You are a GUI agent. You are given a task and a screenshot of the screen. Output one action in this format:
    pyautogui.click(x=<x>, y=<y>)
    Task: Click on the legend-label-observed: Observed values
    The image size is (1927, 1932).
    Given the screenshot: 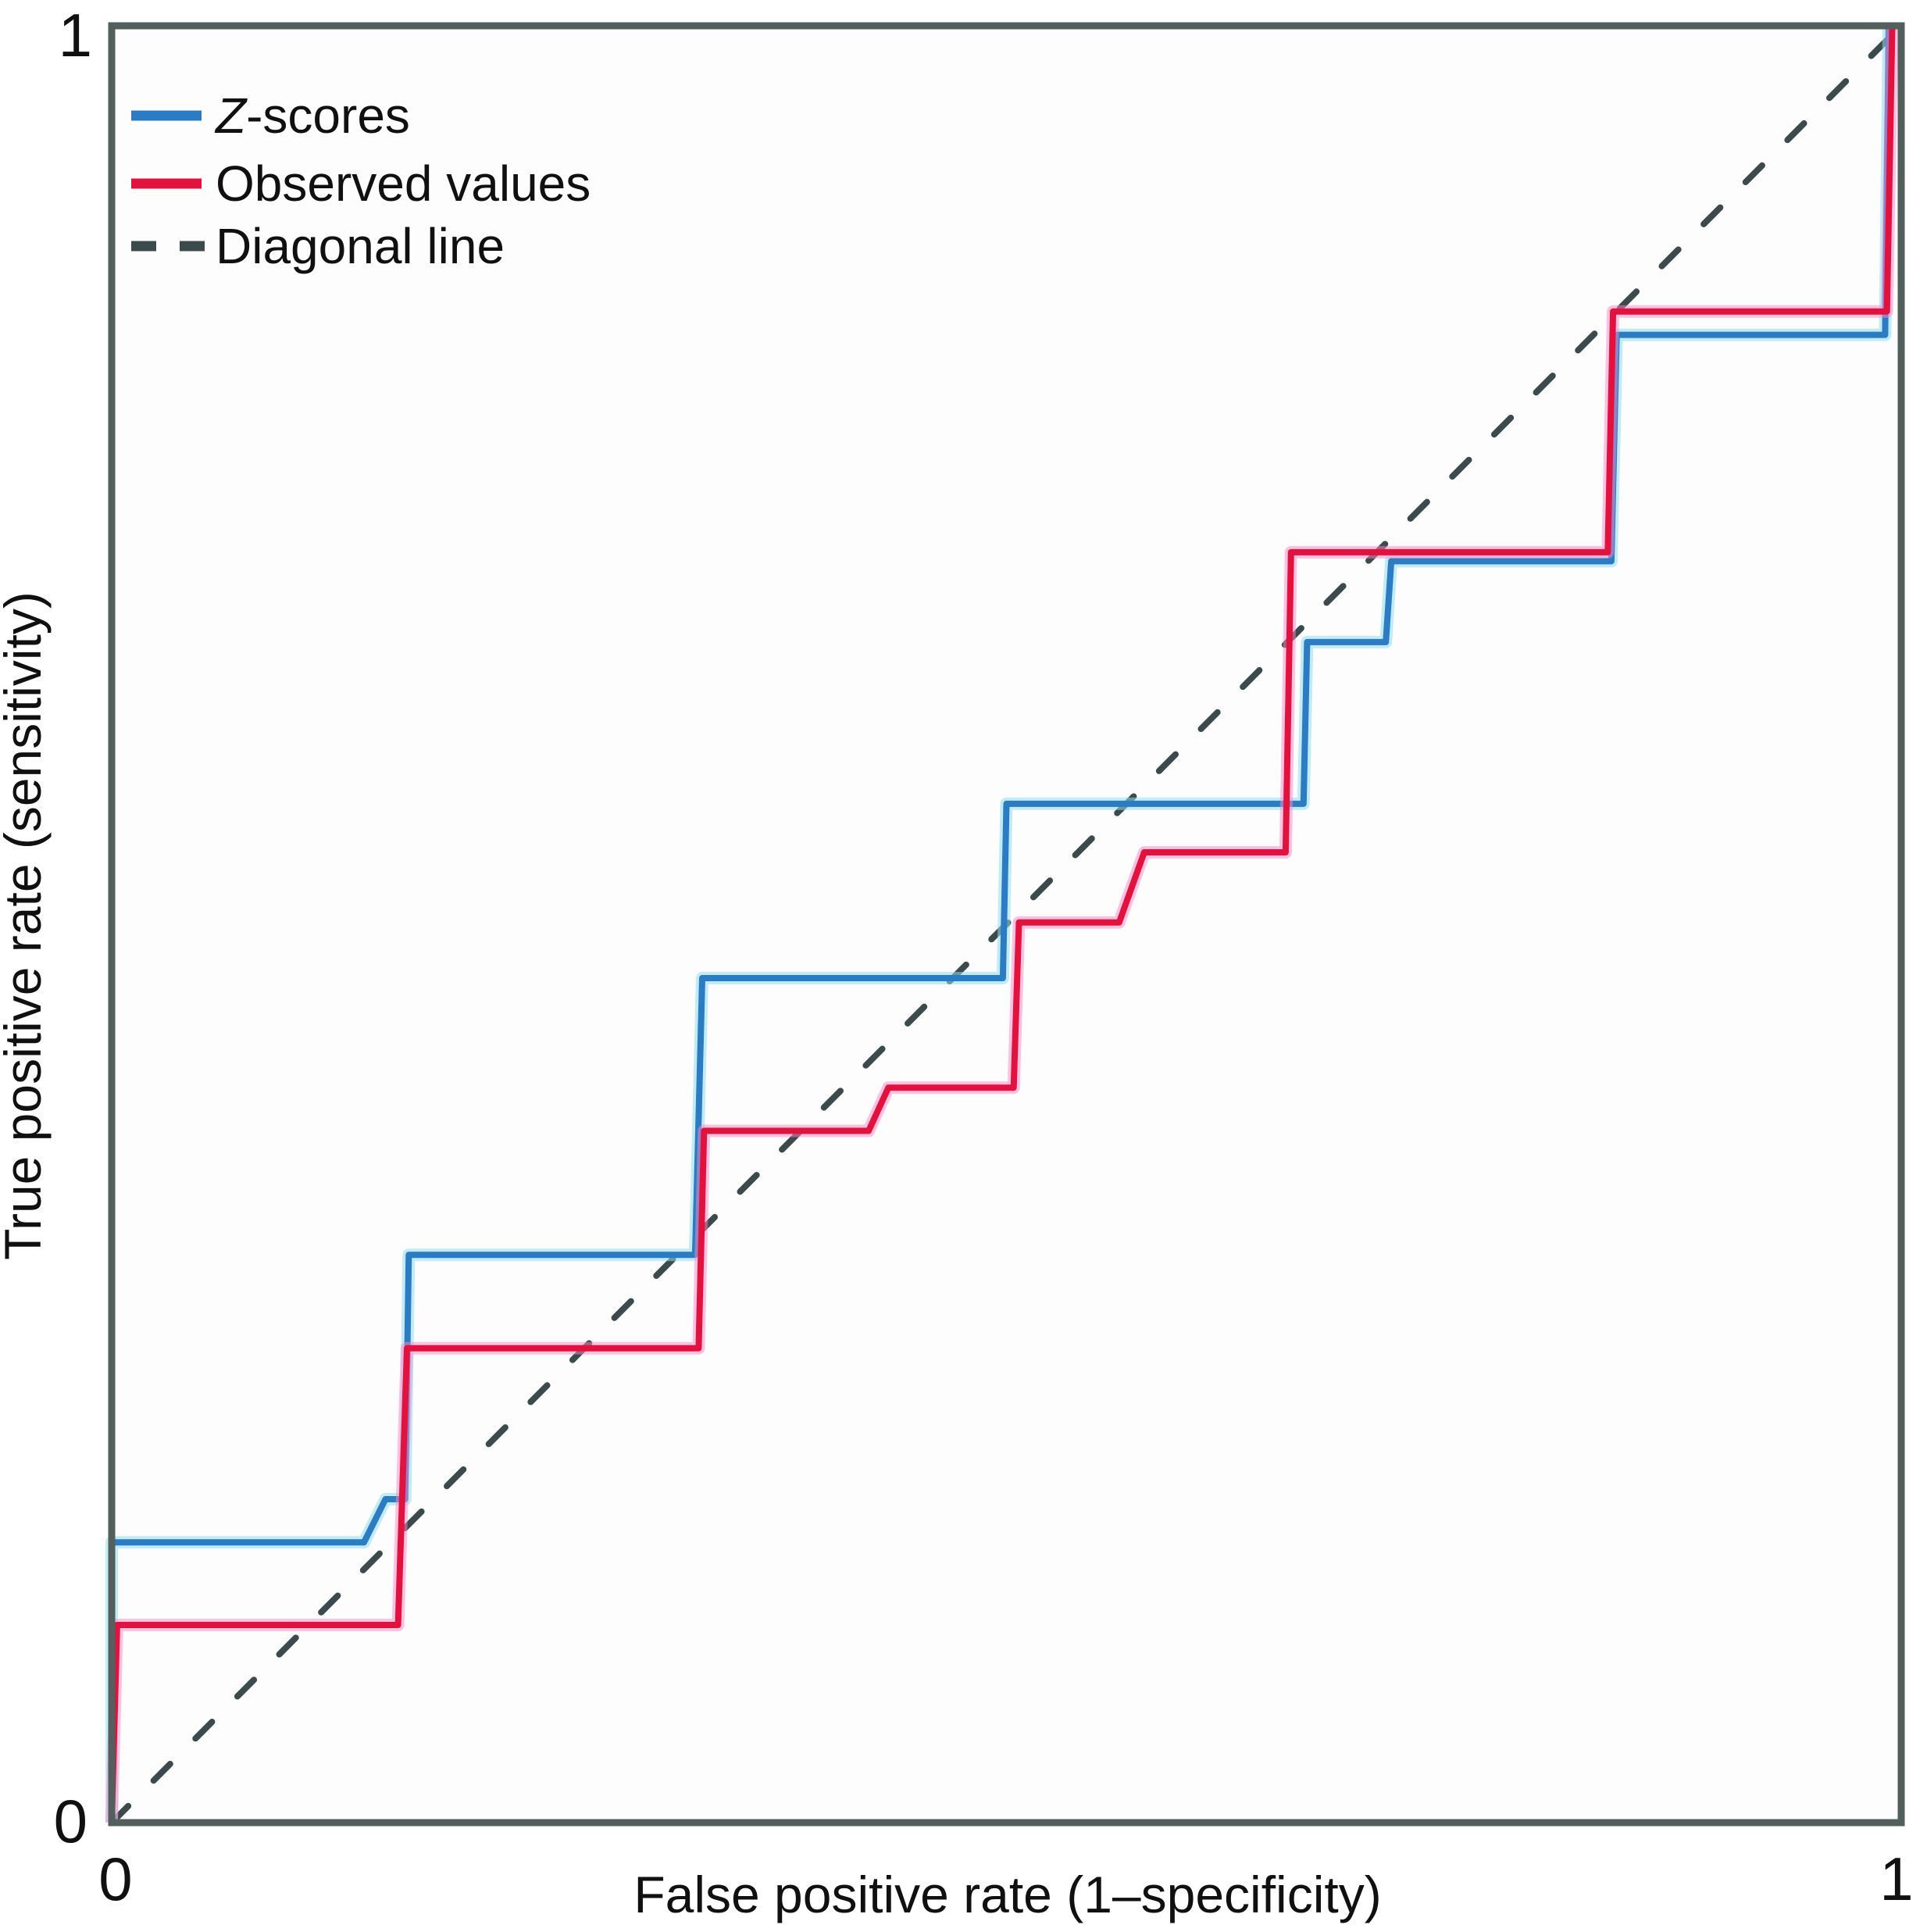 What is the action you would take?
    pyautogui.click(x=403, y=183)
    